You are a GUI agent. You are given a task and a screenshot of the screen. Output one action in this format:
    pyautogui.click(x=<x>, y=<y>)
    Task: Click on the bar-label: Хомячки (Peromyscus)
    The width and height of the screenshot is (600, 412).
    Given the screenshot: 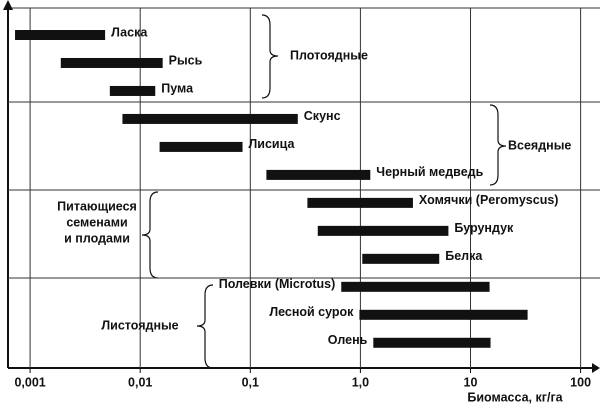 What is the action you would take?
    pyautogui.click(x=489, y=200)
    